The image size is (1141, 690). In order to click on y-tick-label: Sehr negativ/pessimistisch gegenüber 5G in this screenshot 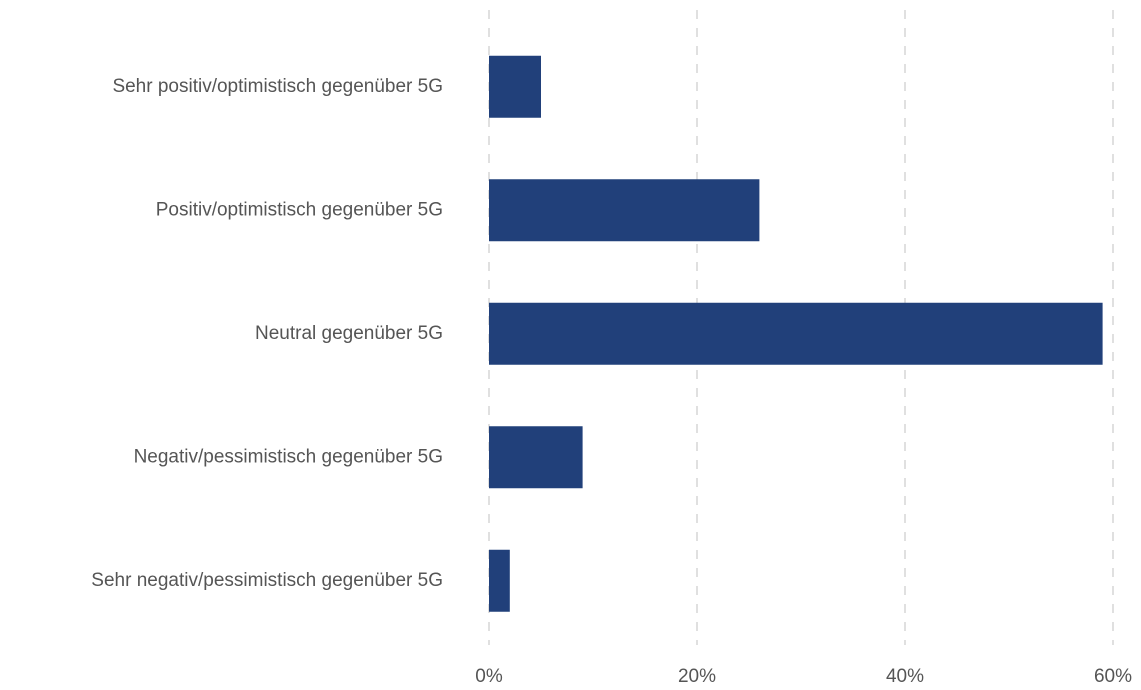, I will do `click(267, 580)`.